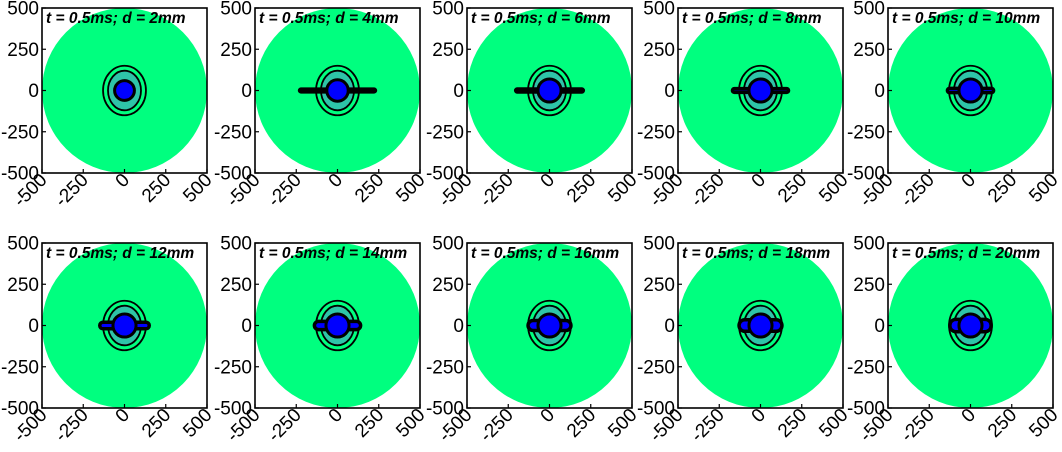 The height and width of the screenshot is (452, 1062). What do you see at coordinates (541, 18) in the screenshot?
I see `panel-title: t = 0.5ms; d = 6mm` at bounding box center [541, 18].